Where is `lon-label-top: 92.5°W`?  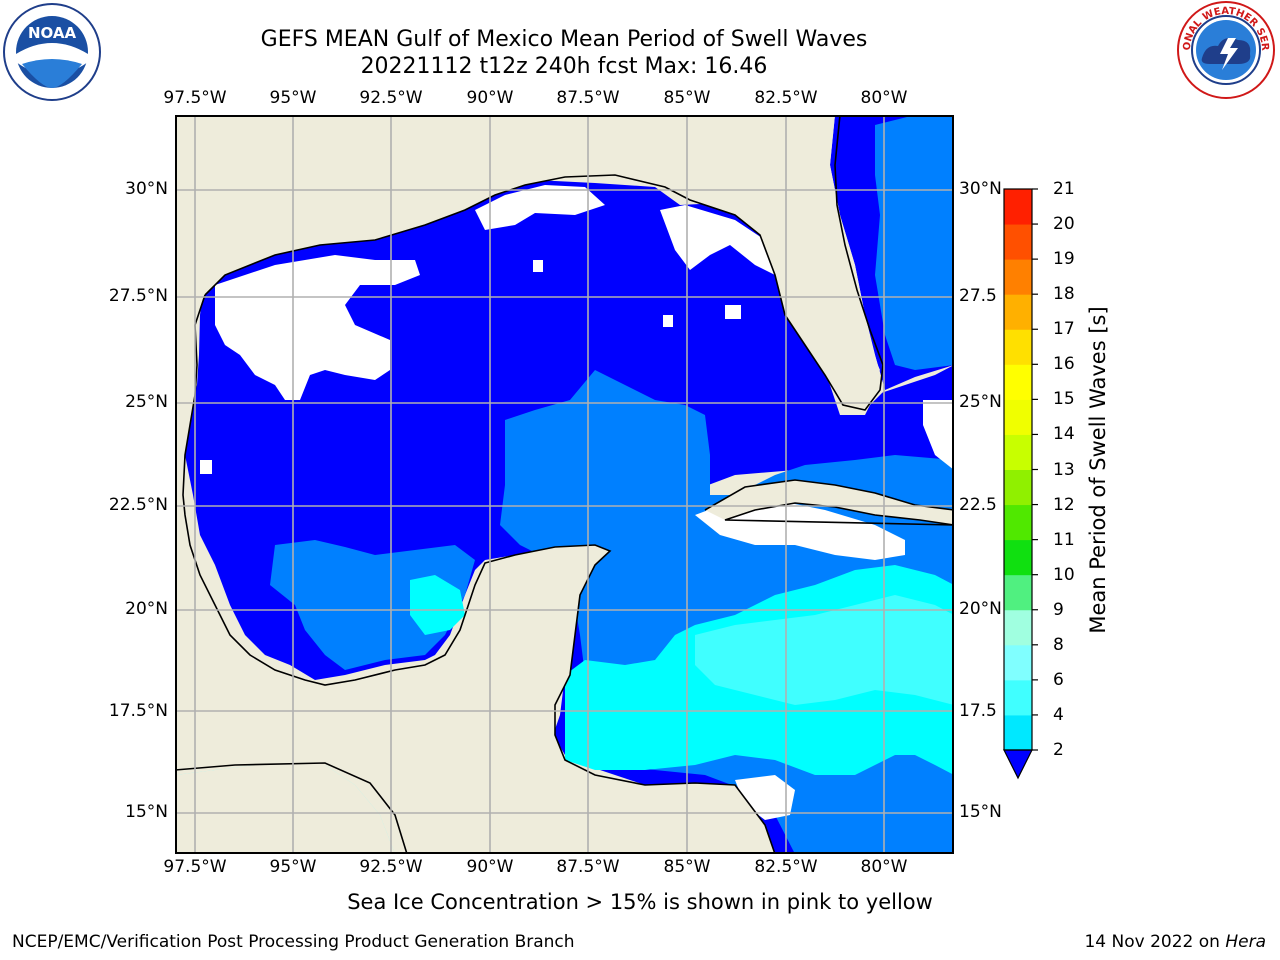
lon-label-top: 92.5°W is located at coordinates (391, 98).